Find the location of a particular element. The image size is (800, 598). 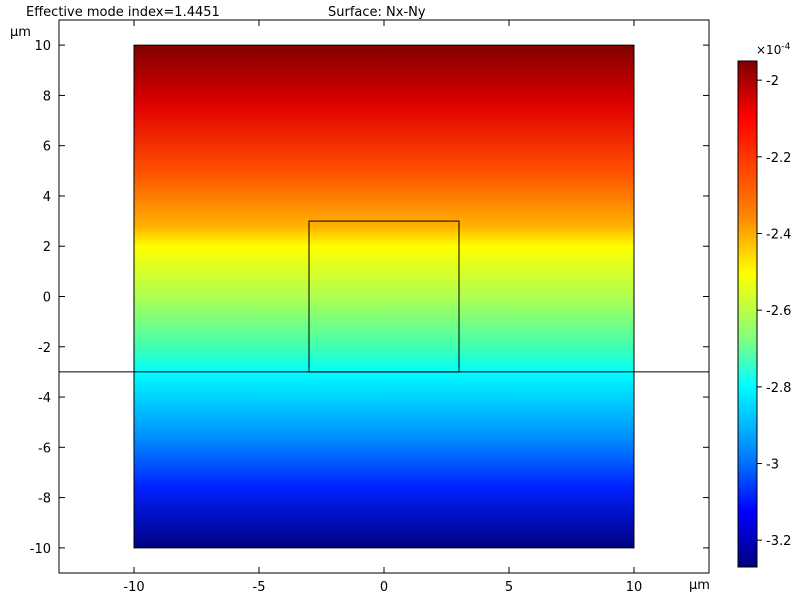

x-tick-label: -10 is located at coordinates (133, 587).